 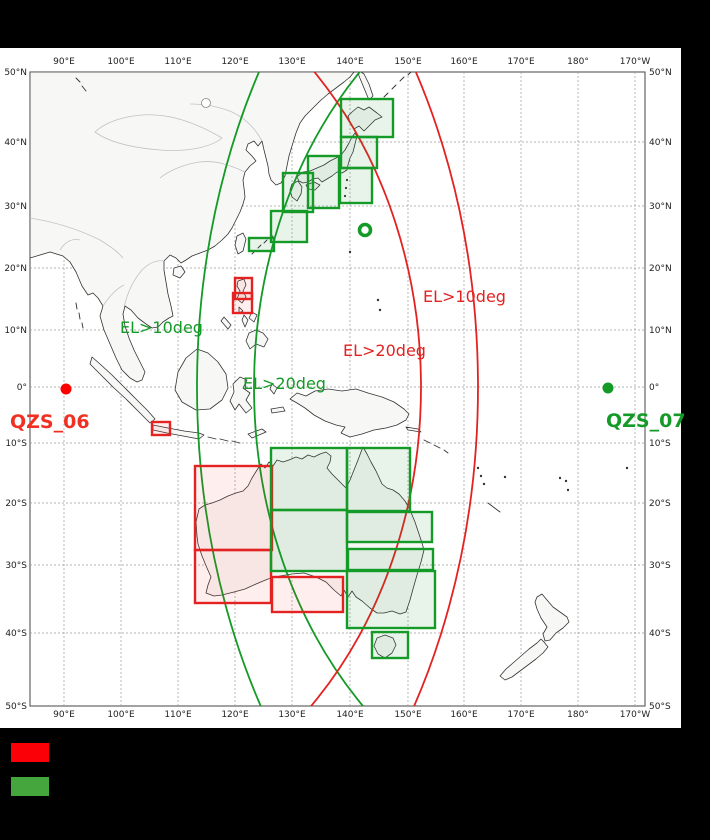 What do you see at coordinates (201, 379) in the screenshot?
I see `borneo` at bounding box center [201, 379].